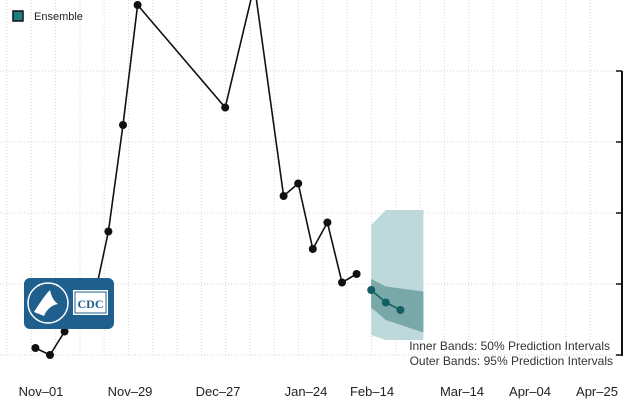 The image size is (629, 407). I want to click on hhs-seal-icon, so click(48, 303).